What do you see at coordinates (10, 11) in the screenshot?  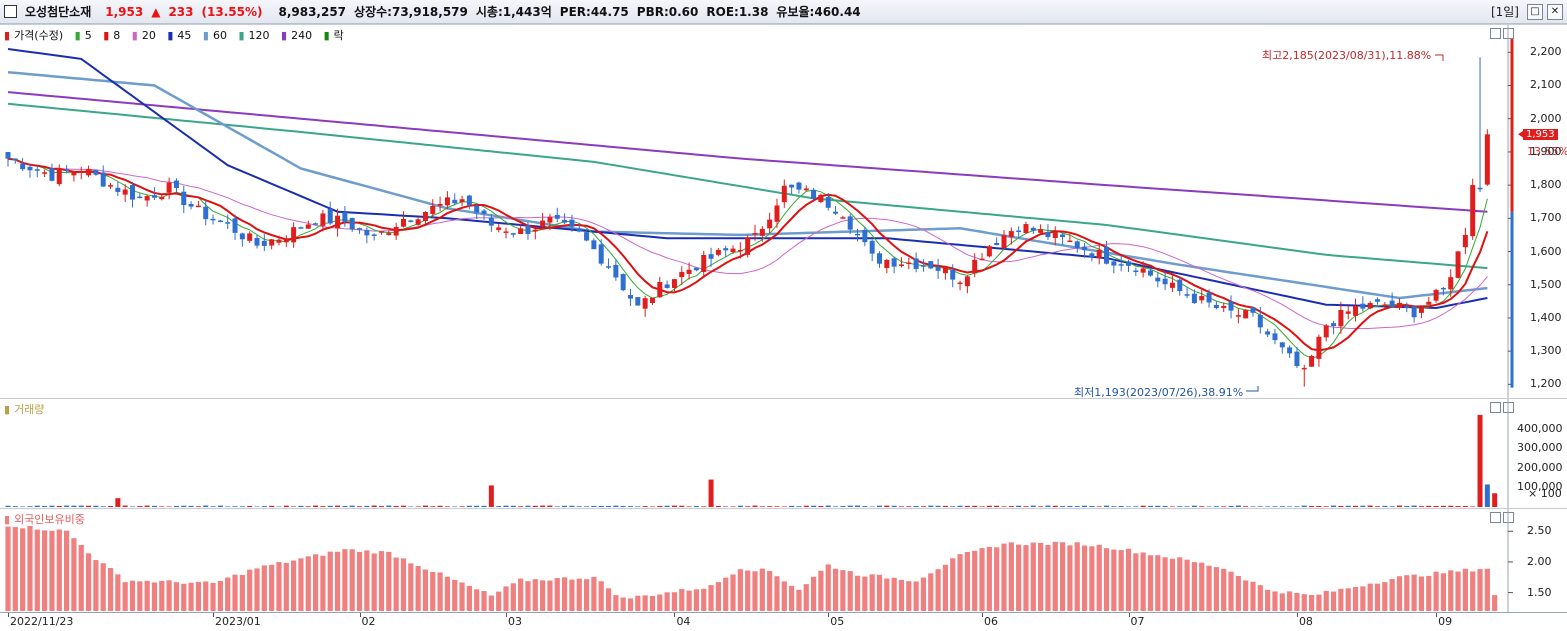 I see `select-checkbox` at bounding box center [10, 11].